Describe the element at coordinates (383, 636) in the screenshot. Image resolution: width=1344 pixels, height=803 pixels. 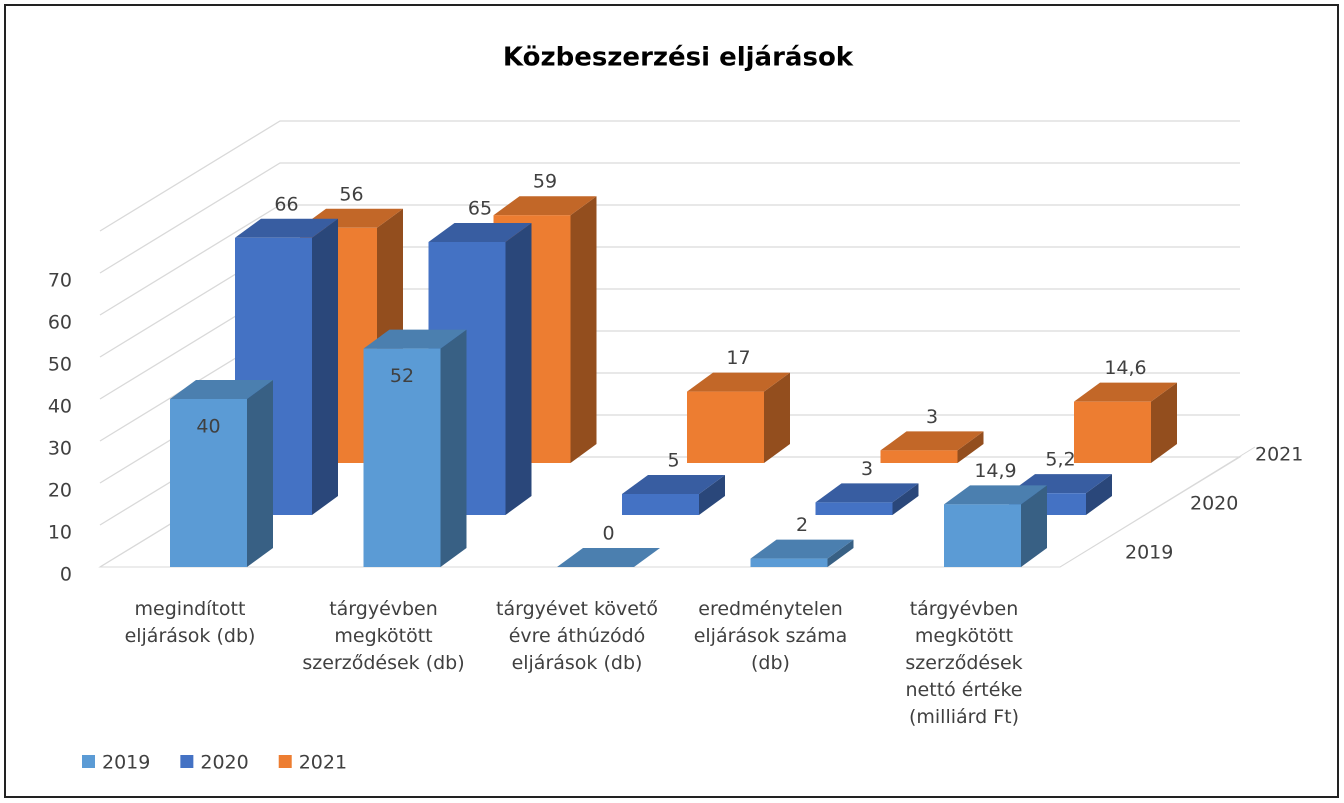
I see `x-tick-label: tárgyévben megkötött szerződések (db)` at that location.